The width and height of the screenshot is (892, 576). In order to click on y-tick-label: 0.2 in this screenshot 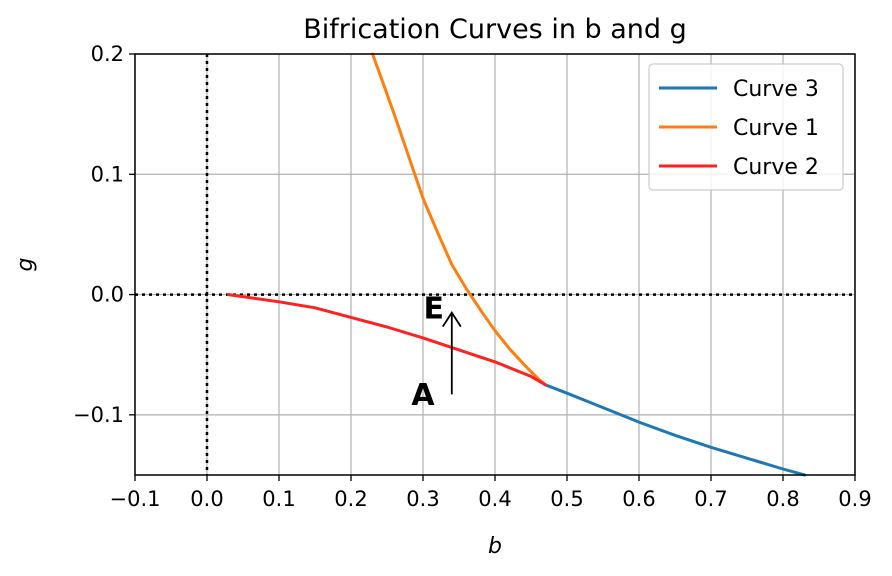, I will do `click(107, 54)`.